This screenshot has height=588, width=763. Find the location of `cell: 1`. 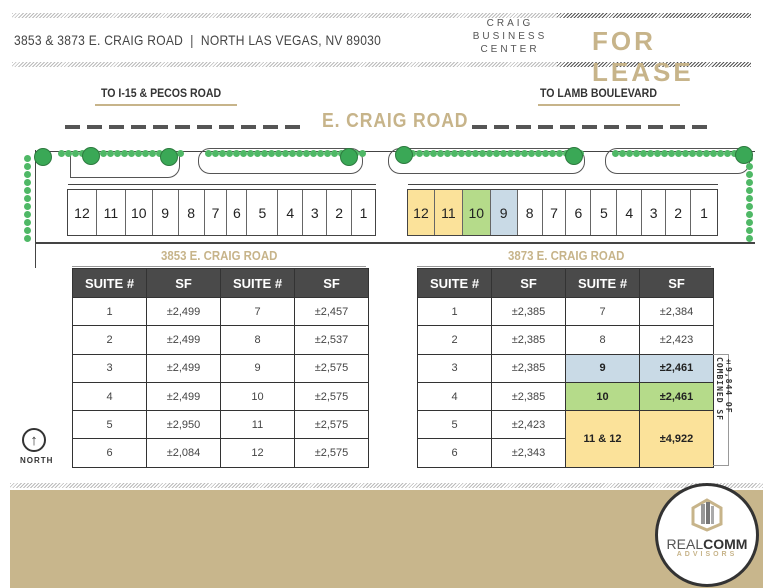

cell: 1 is located at coordinates (109, 311).